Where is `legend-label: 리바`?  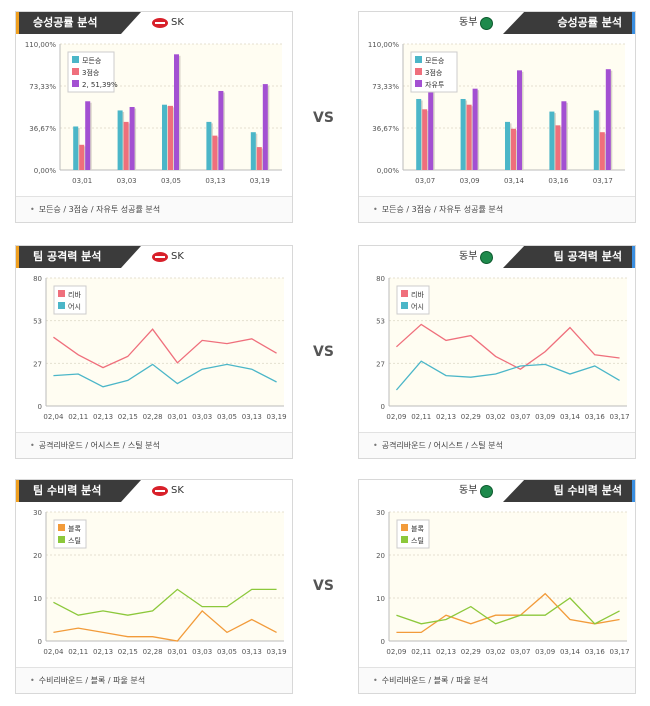 legend-label: 리바 is located at coordinates (74, 294).